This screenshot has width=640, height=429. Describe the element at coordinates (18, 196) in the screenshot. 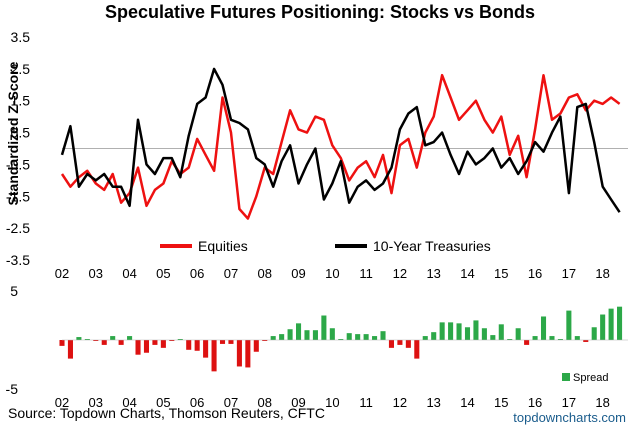

I see `y-tick-label-5: -1.5` at that location.